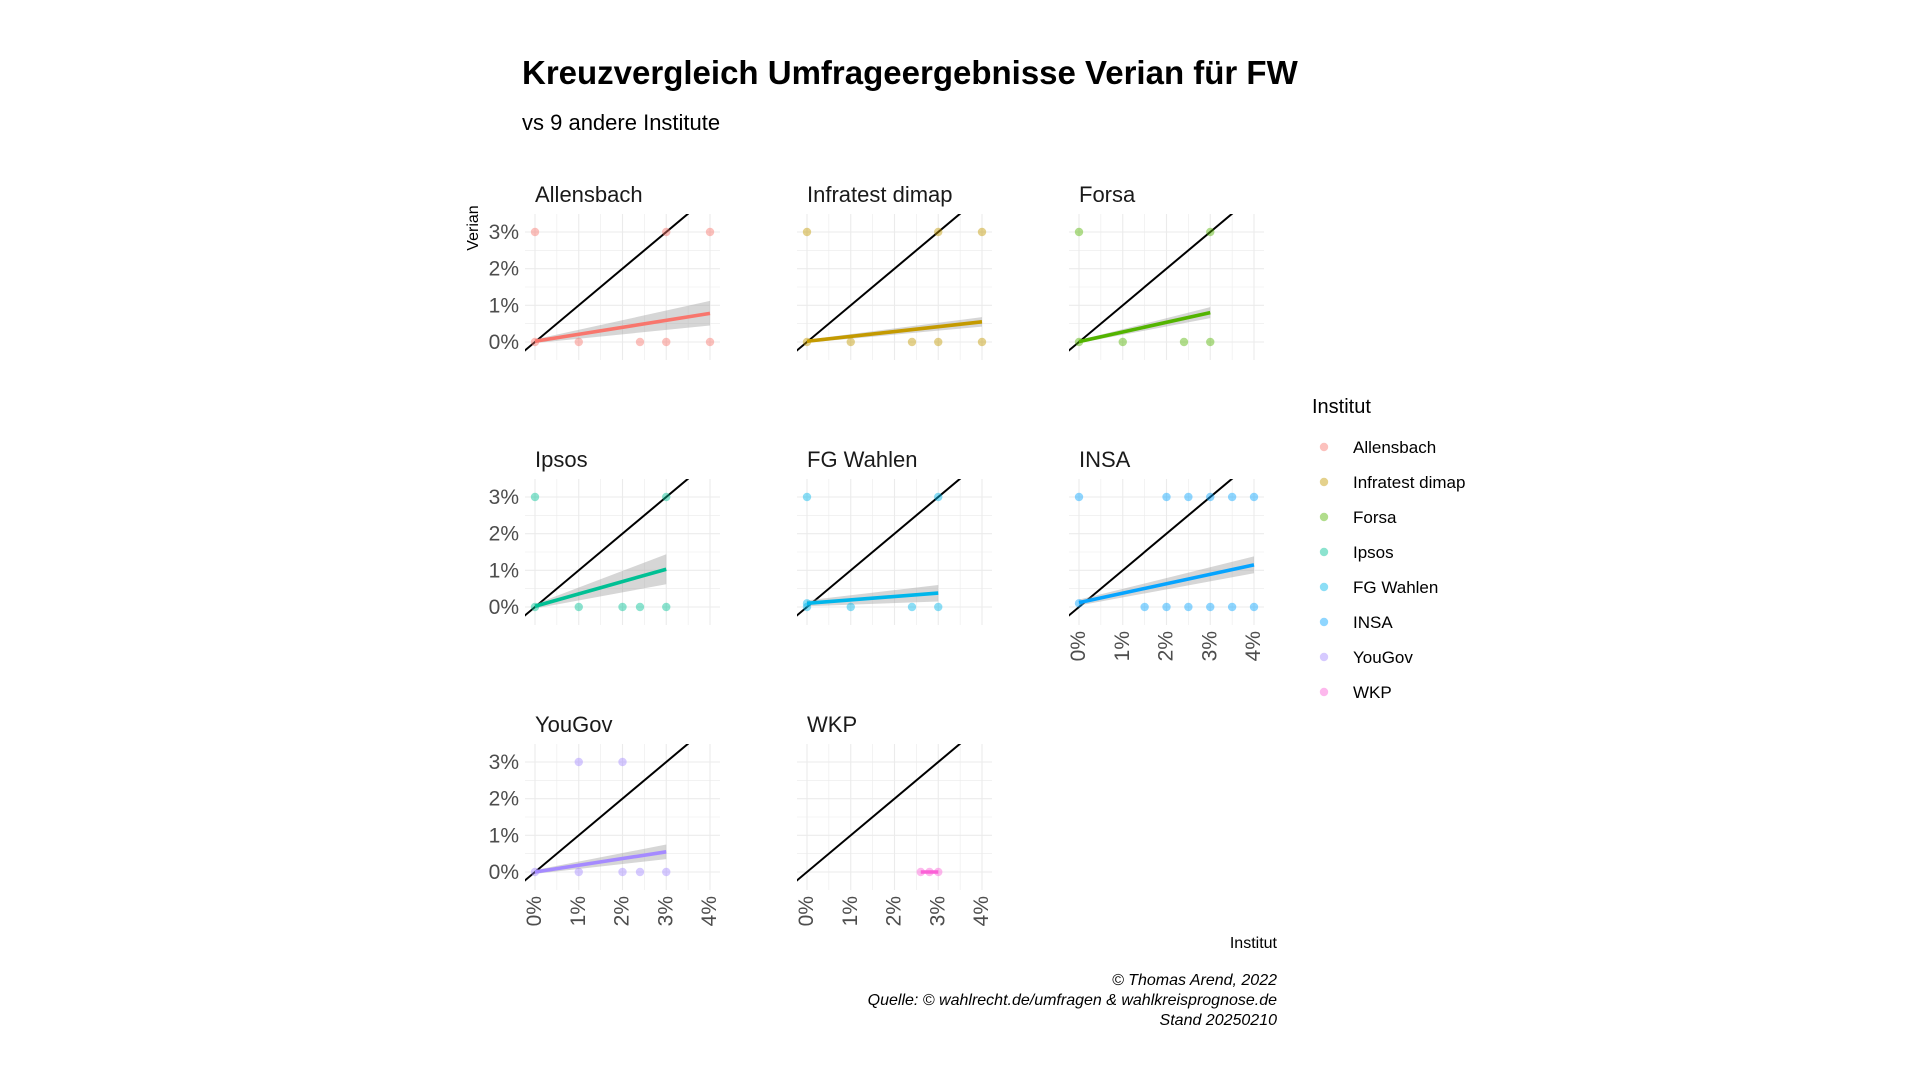 Image resolution: width=1920 pixels, height=1080 pixels. What do you see at coordinates (880, 194) in the screenshot?
I see `panel-title-infratest-dimap: Infratest dimap` at bounding box center [880, 194].